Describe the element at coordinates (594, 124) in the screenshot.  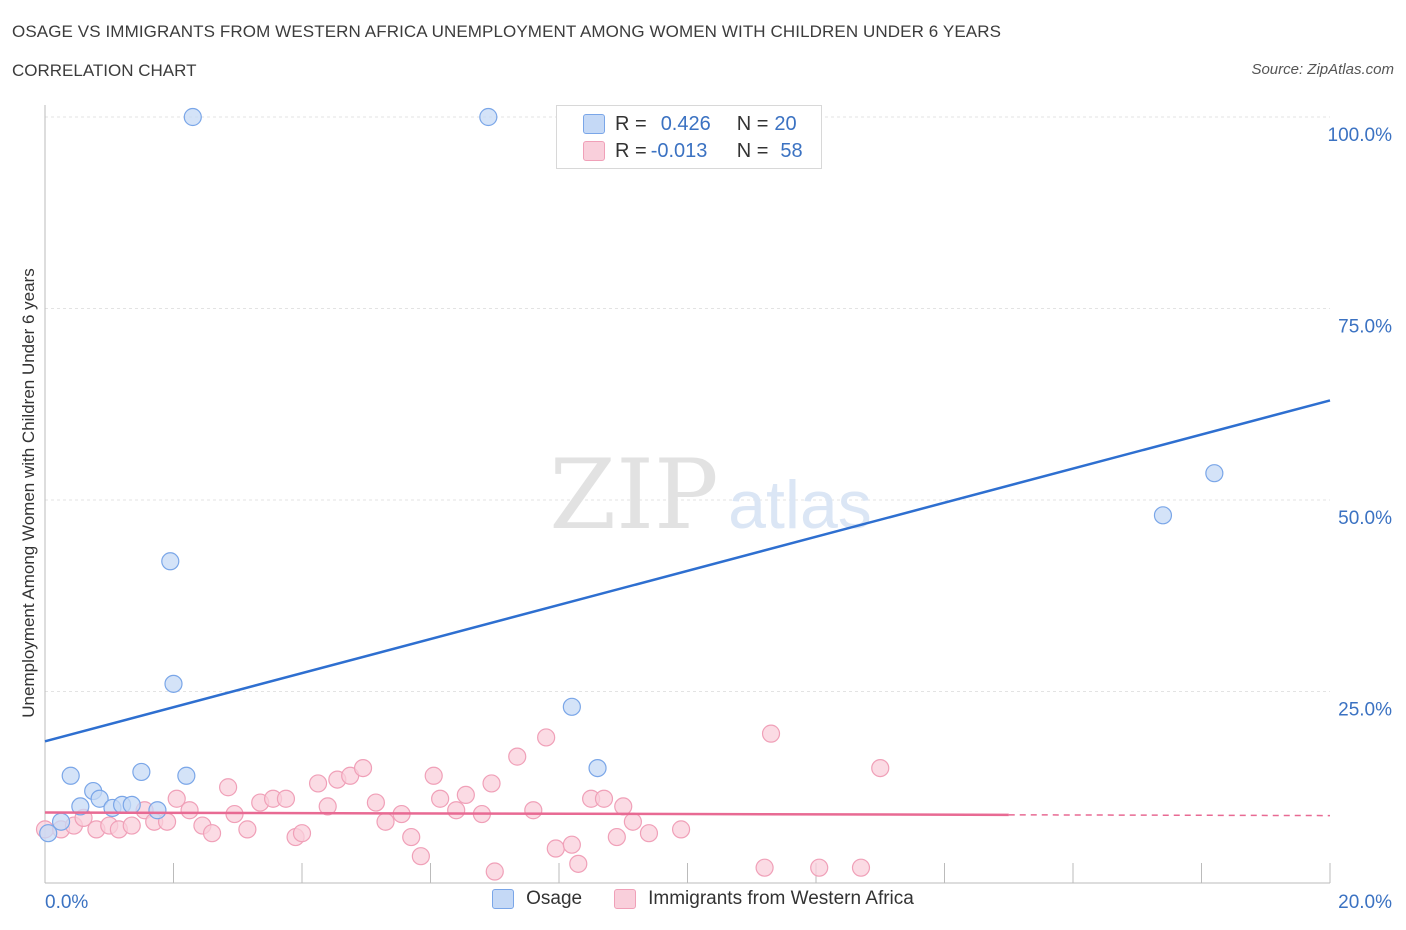
I see `osage-swatch-icon` at that location.